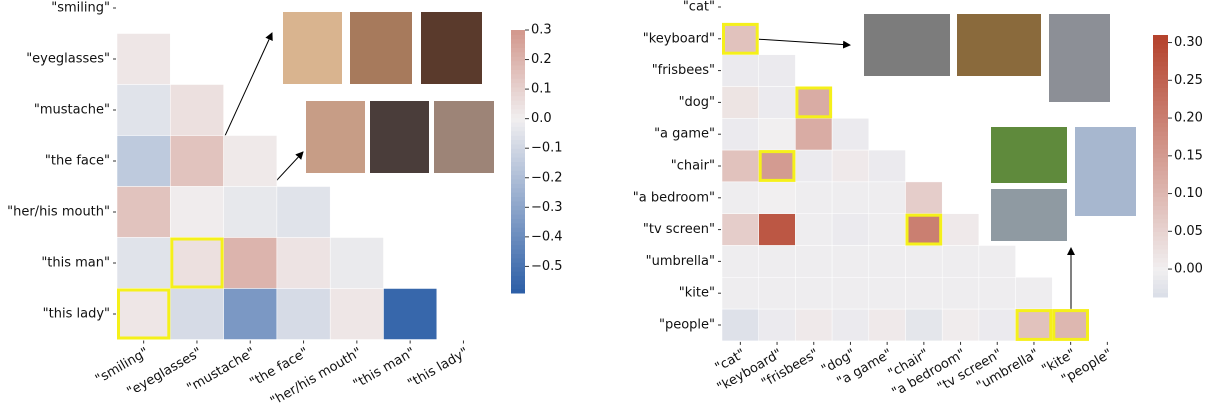 This screenshot has height=408, width=1217. I want to click on photos-left-top, so click(382, 48).